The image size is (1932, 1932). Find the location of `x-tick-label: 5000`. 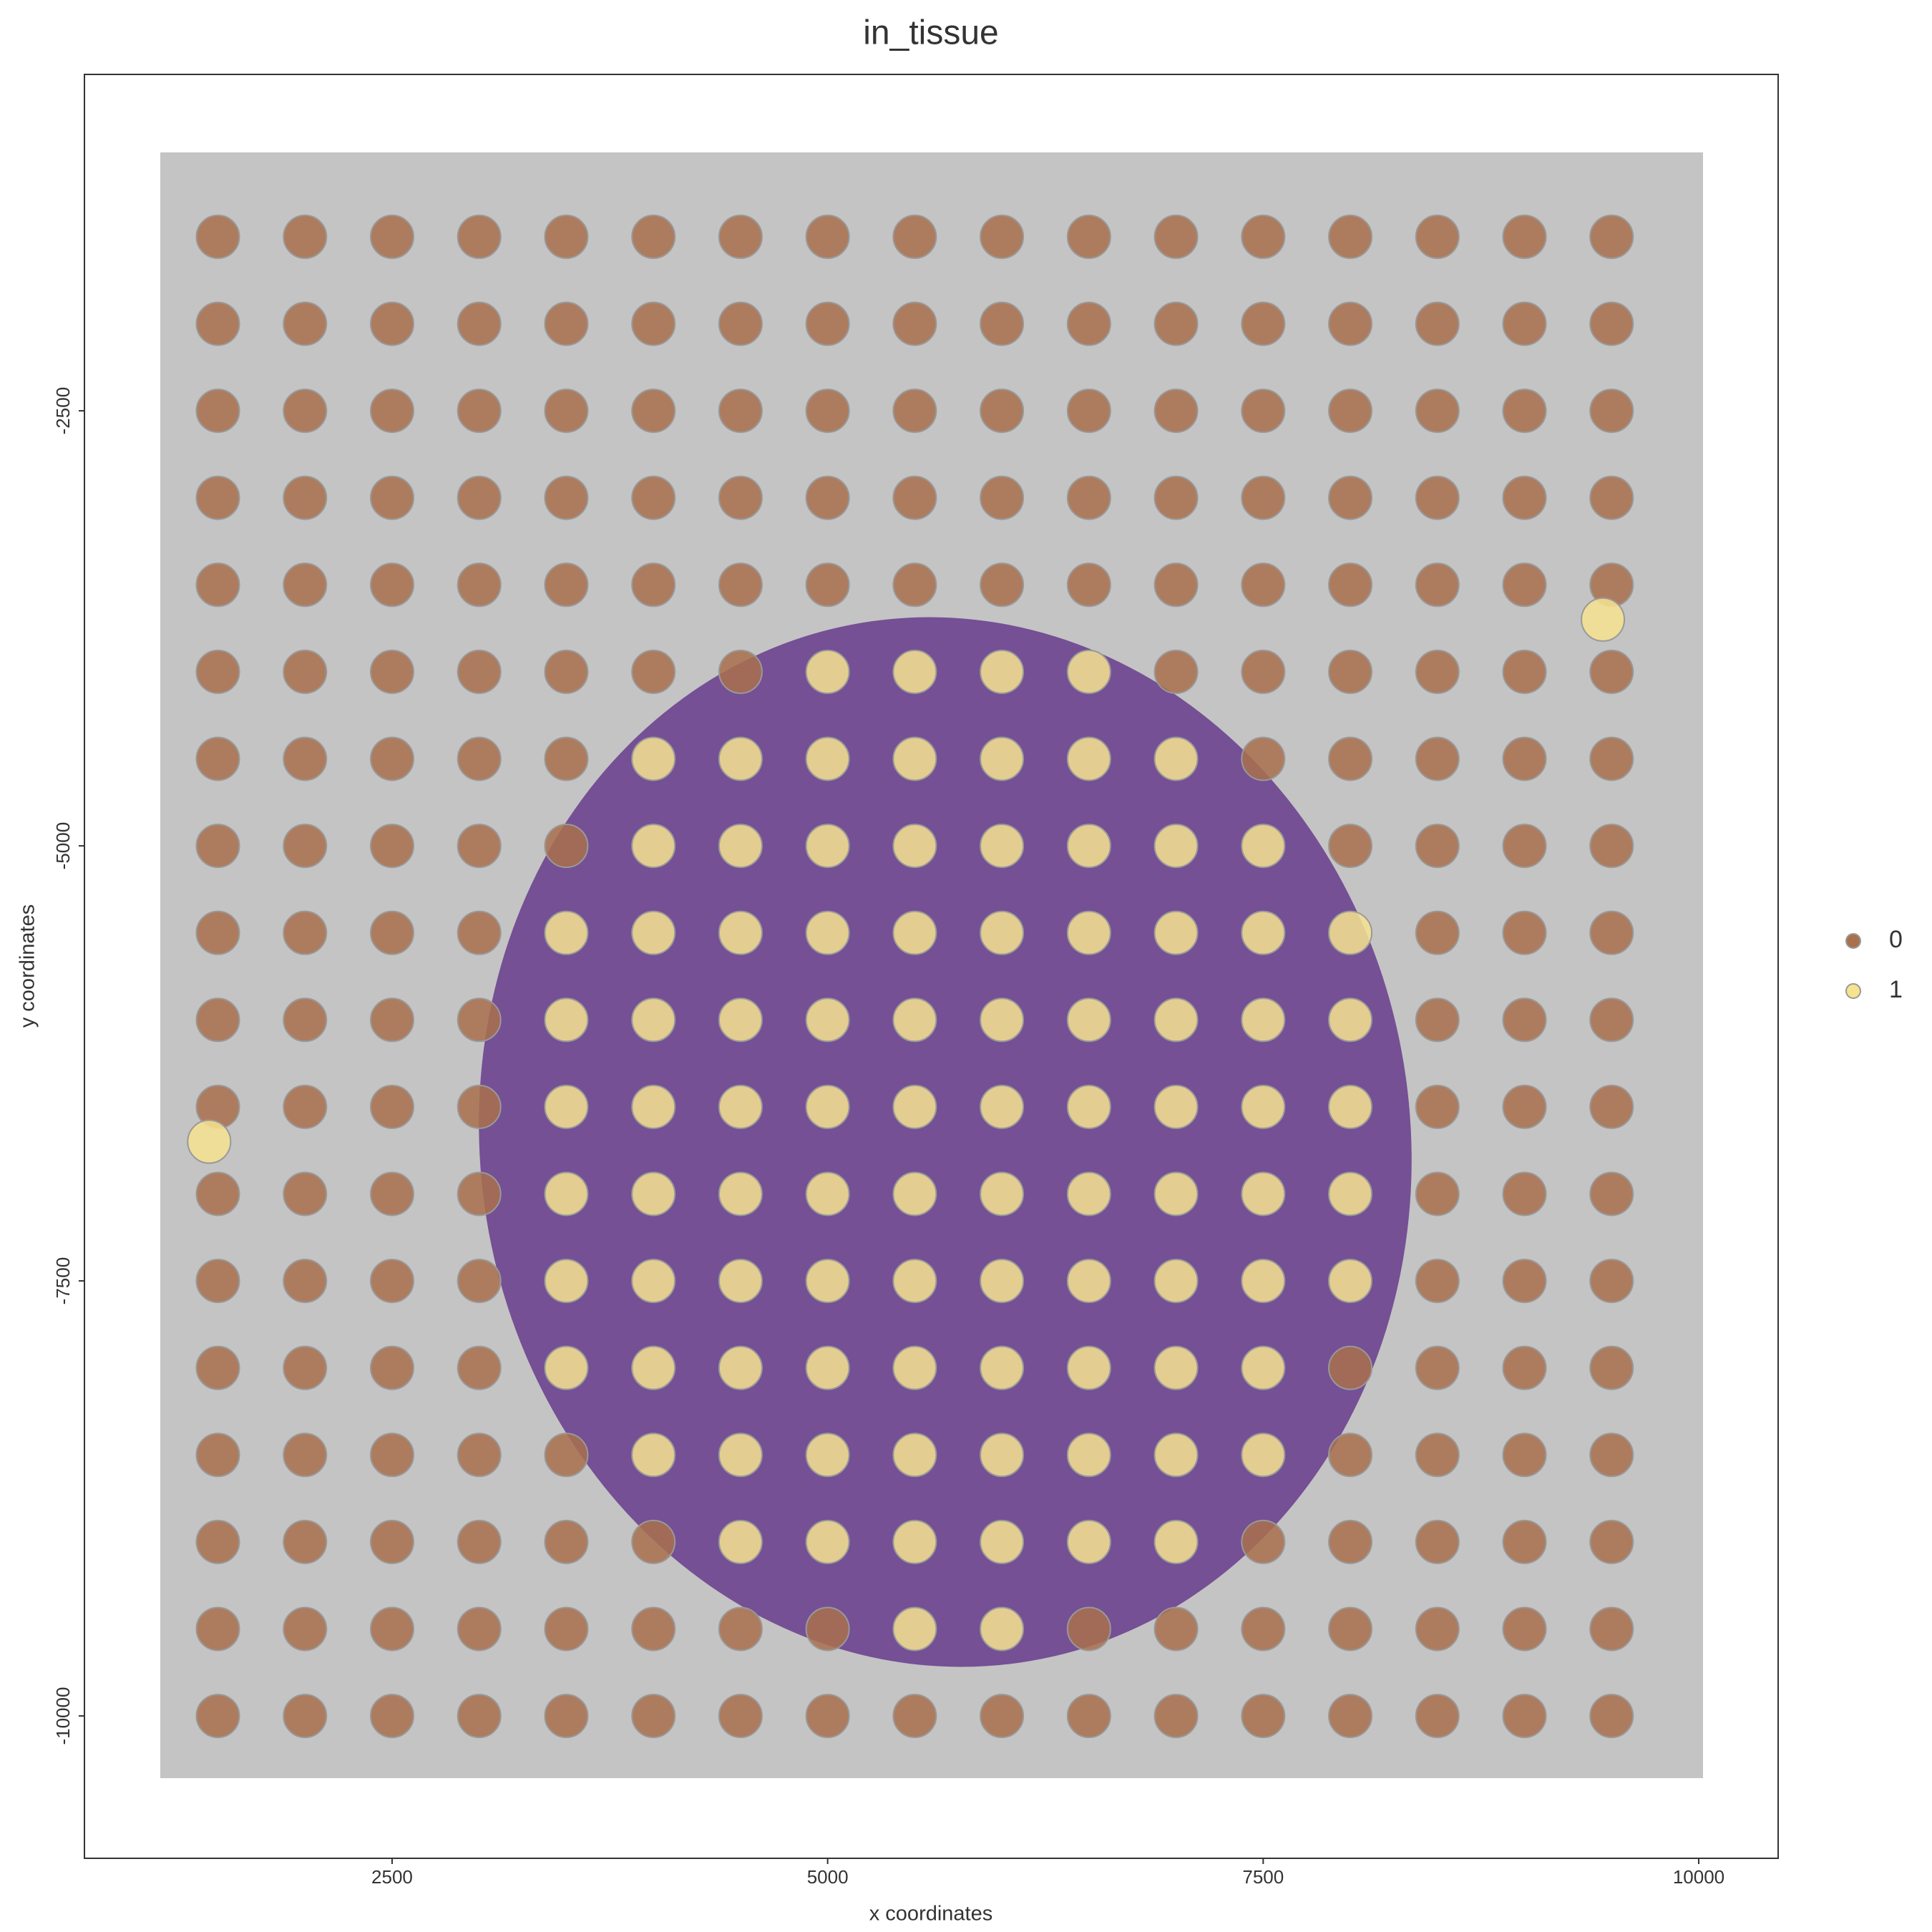

x-tick-label: 5000 is located at coordinates (828, 1877).